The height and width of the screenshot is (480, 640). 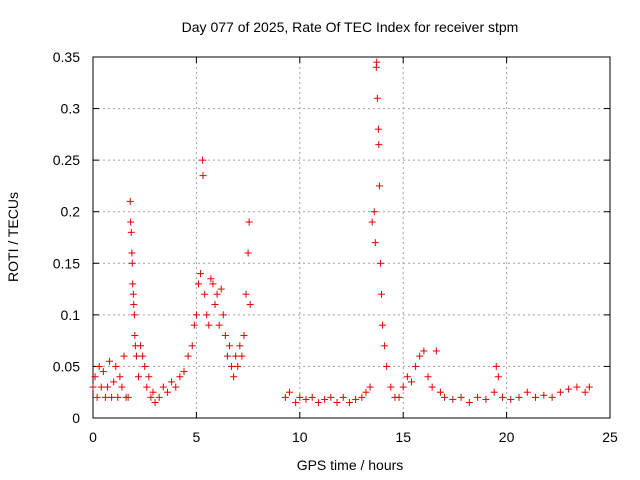 I want to click on x-tick-label: 5, so click(x=197, y=437).